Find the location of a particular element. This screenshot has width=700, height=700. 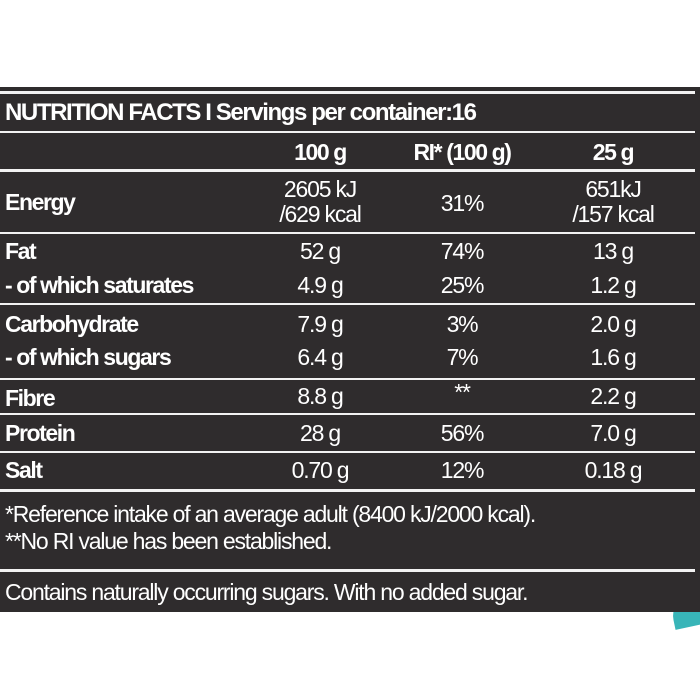

sugars-100g: 6.4 g is located at coordinates (320, 357).